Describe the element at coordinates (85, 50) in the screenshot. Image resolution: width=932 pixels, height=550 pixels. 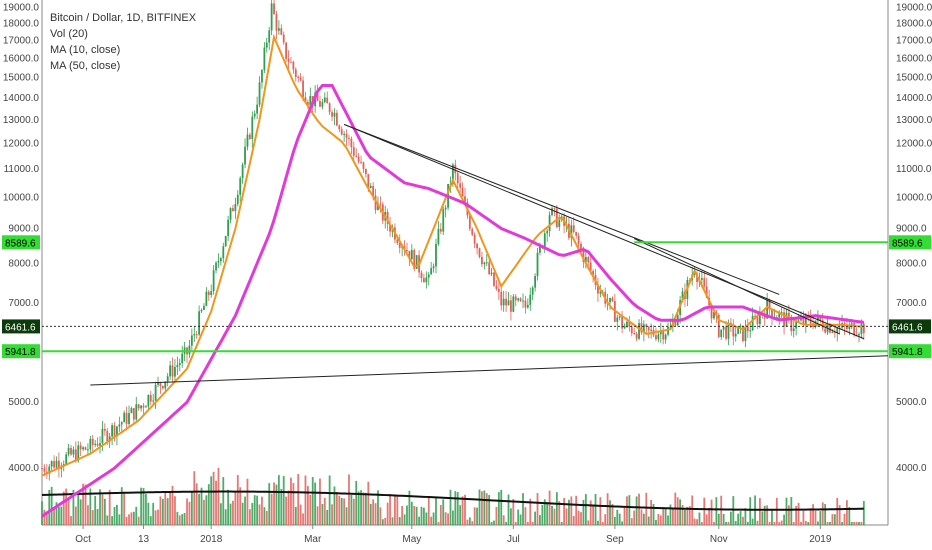
I see `legend-ma10: MA (10, close)` at that location.